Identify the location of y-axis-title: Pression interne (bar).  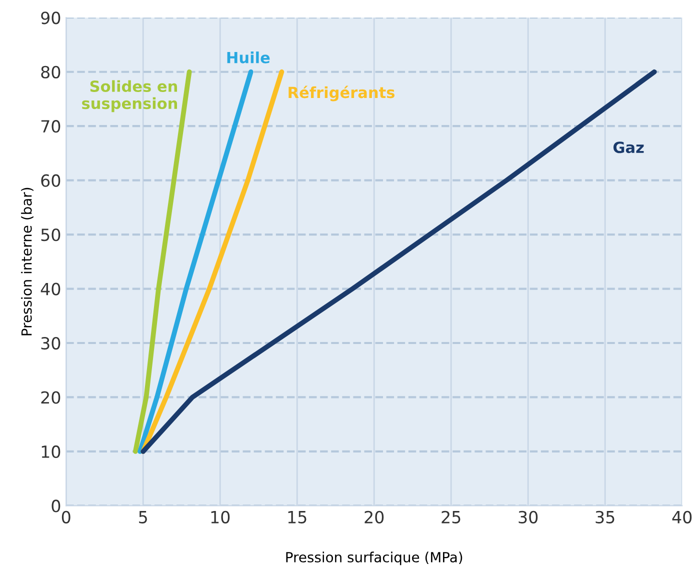
(27, 262).